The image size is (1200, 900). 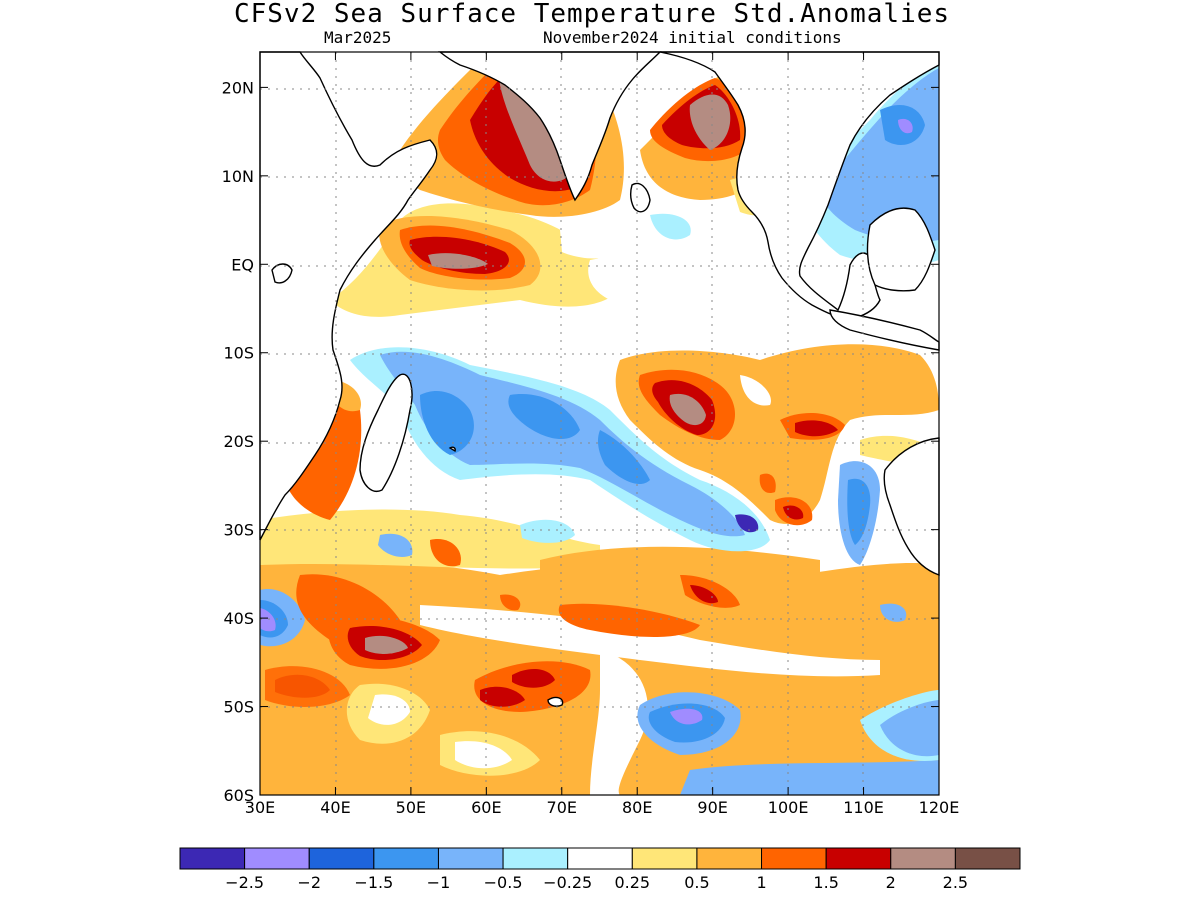 What do you see at coordinates (373, 882) in the screenshot?
I see `colorbar-label: −1.5` at bounding box center [373, 882].